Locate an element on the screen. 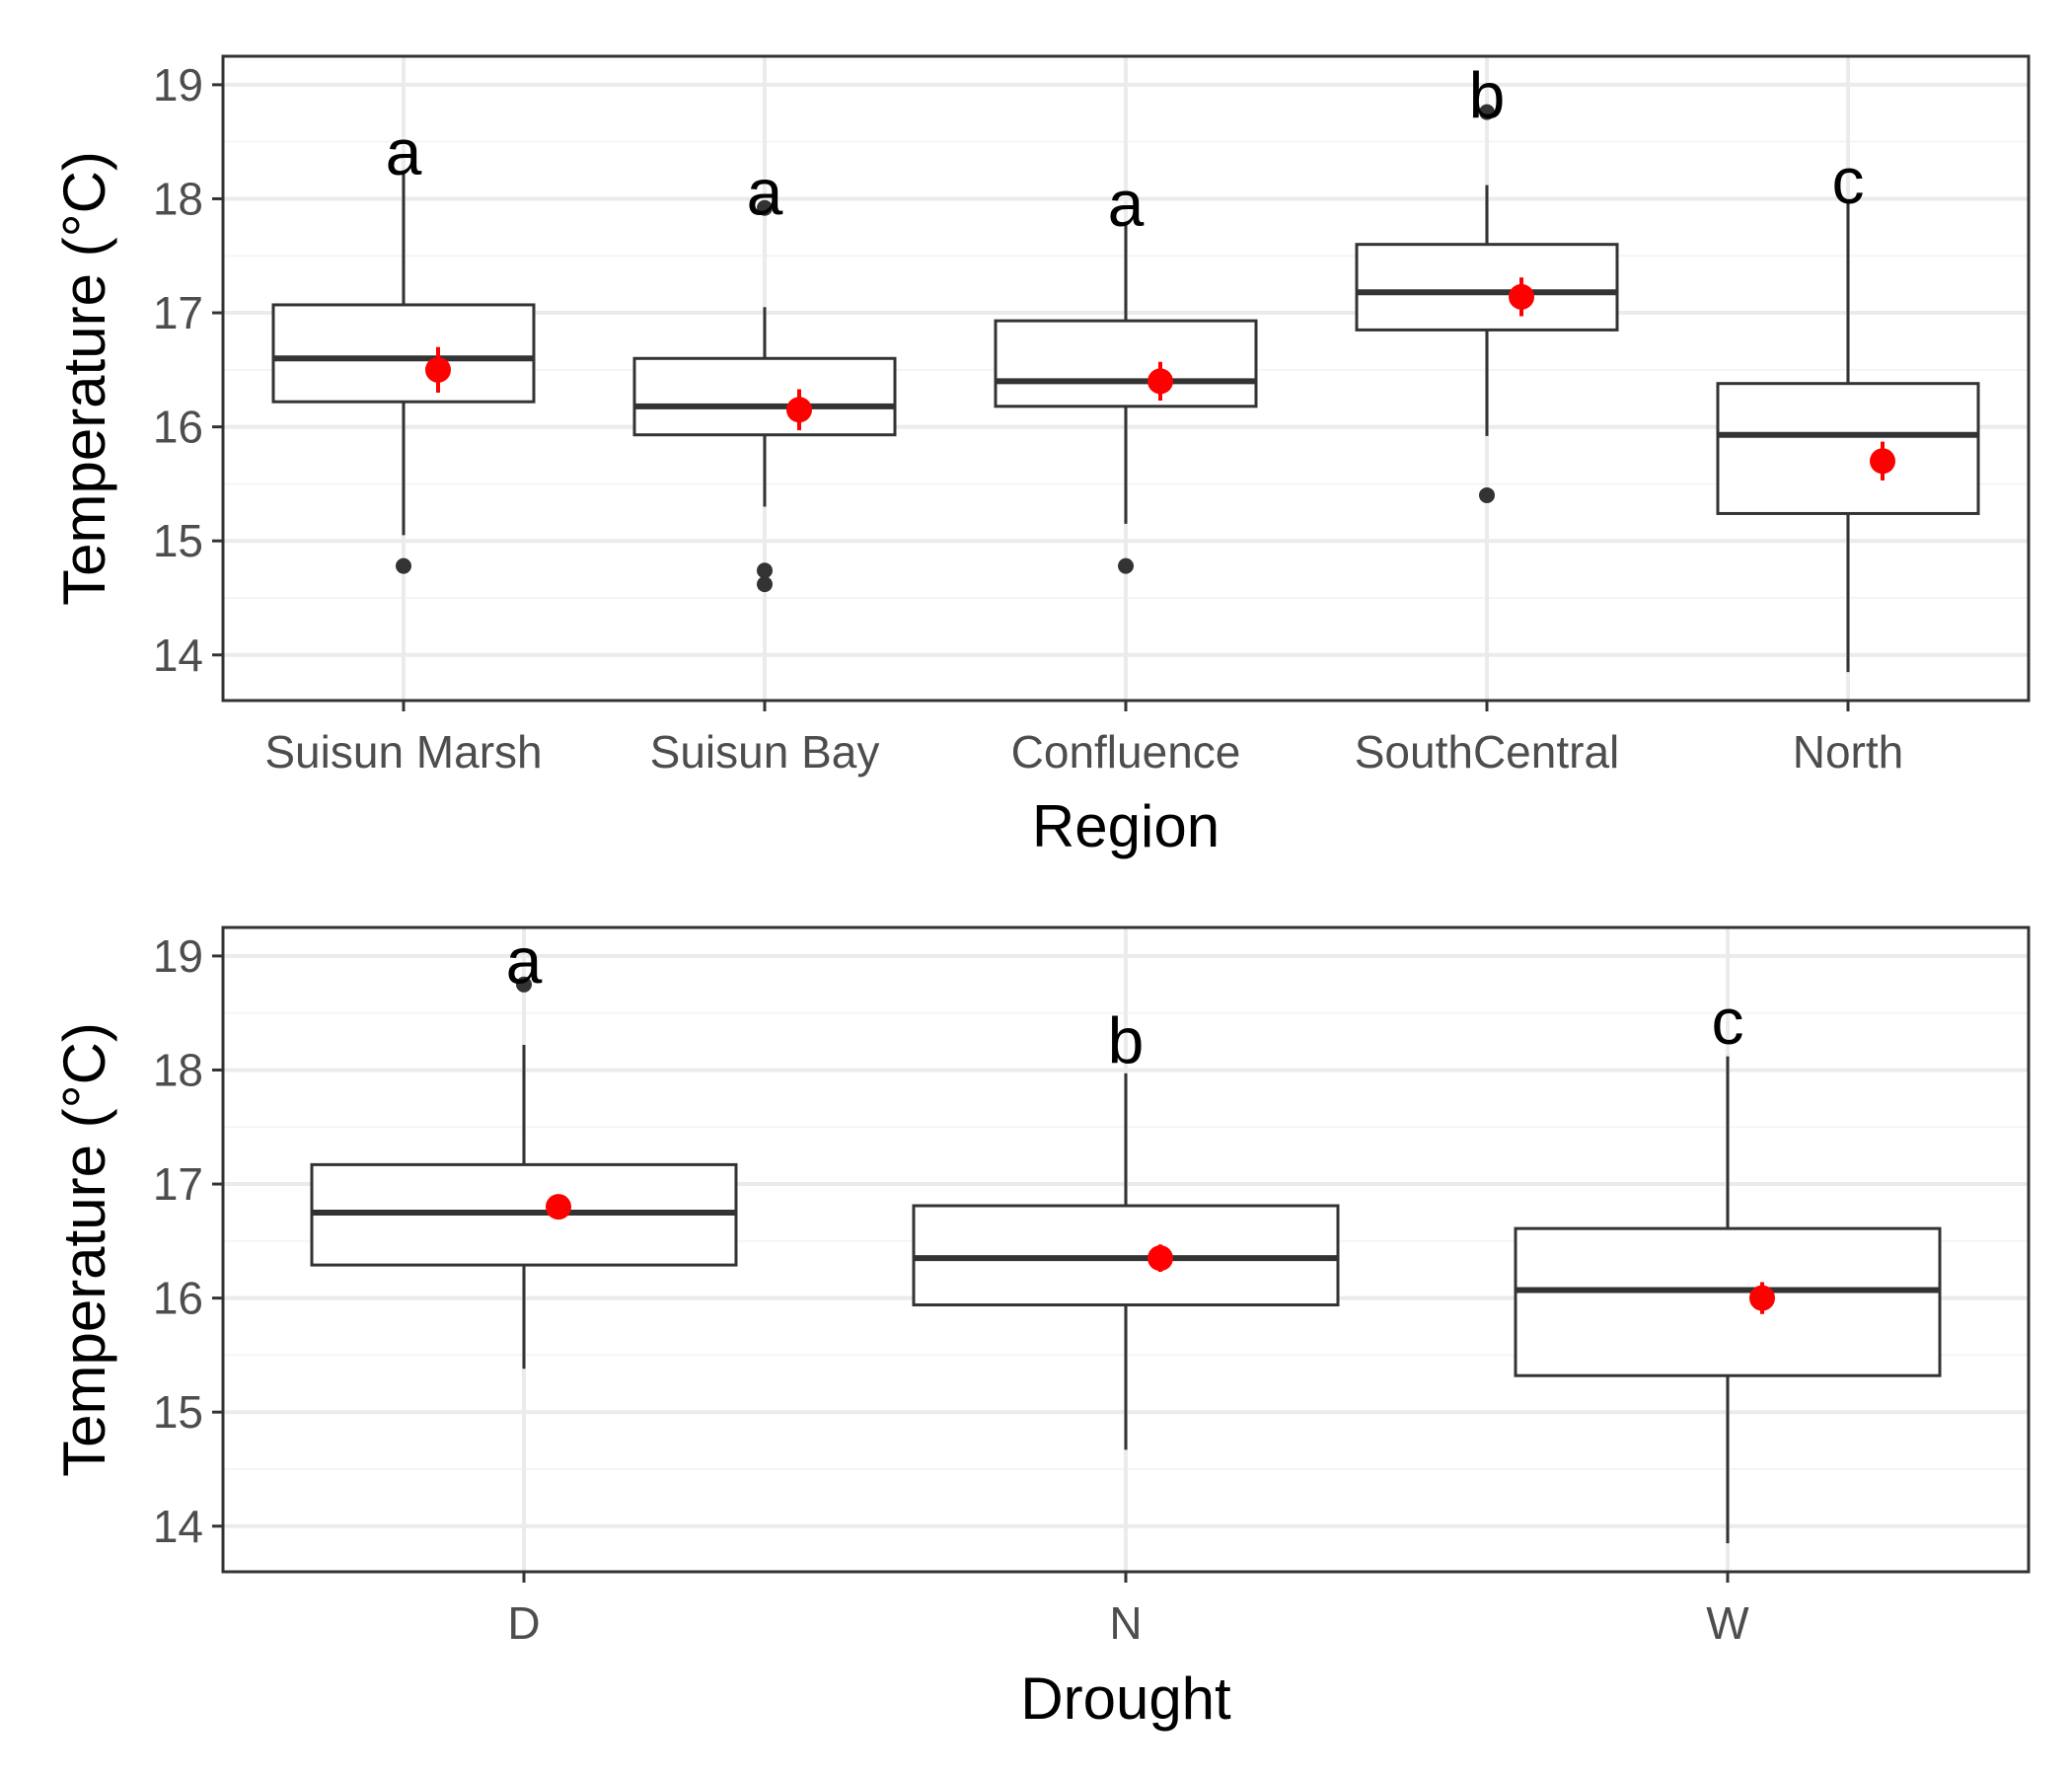 The image size is (2072, 1776). x-tick-label: D is located at coordinates (524, 1623).